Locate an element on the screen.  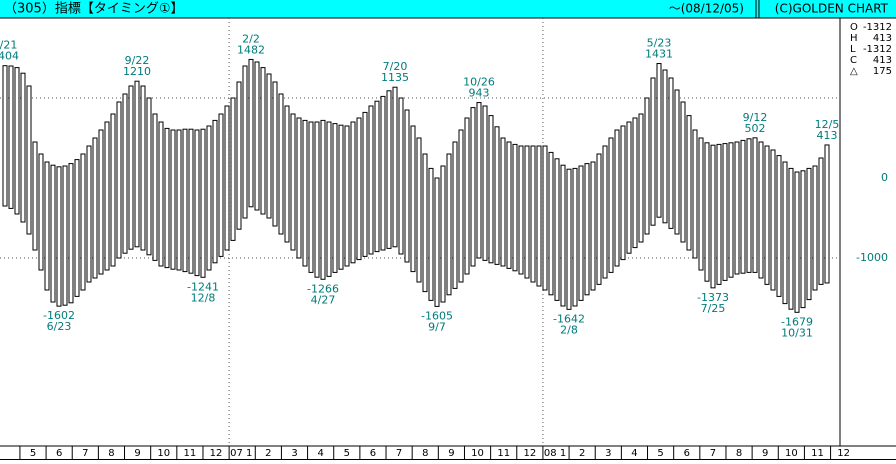
month-label: 3 is located at coordinates (294, 453).